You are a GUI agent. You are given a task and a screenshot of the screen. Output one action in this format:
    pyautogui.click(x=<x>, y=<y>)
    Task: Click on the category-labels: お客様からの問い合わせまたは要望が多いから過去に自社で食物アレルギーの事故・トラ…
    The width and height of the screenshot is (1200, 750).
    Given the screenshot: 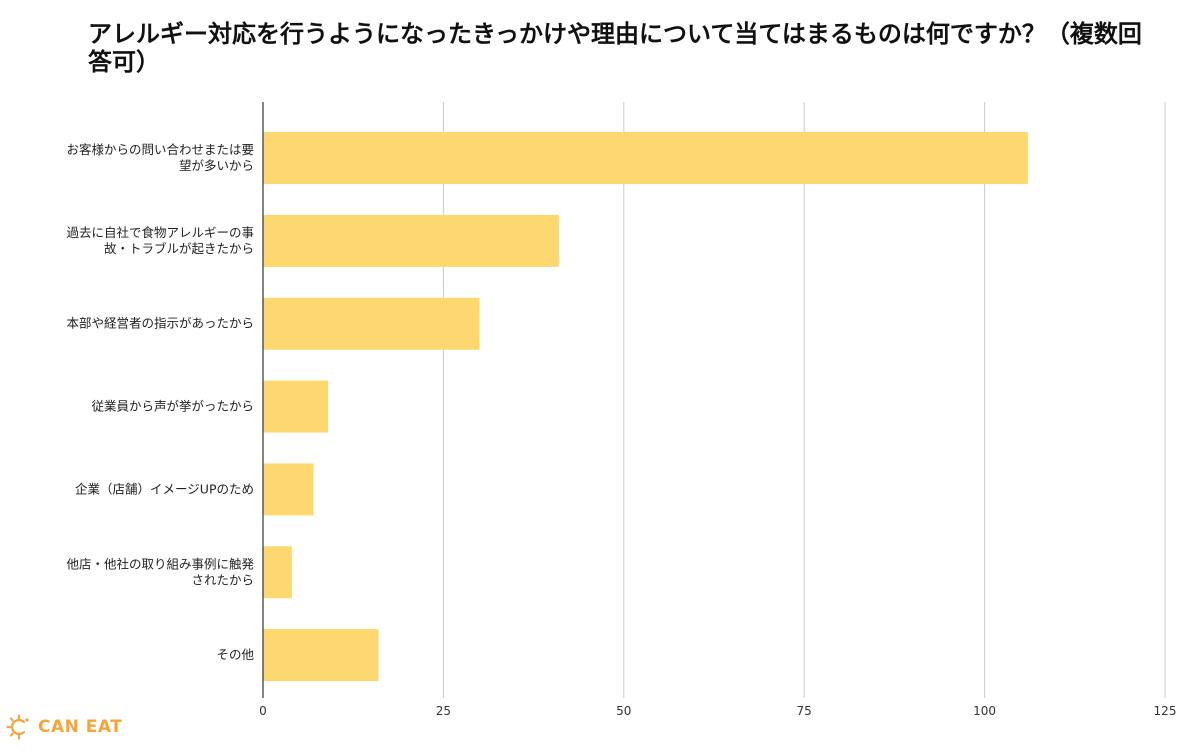 What is the action you would take?
    pyautogui.click(x=160, y=402)
    